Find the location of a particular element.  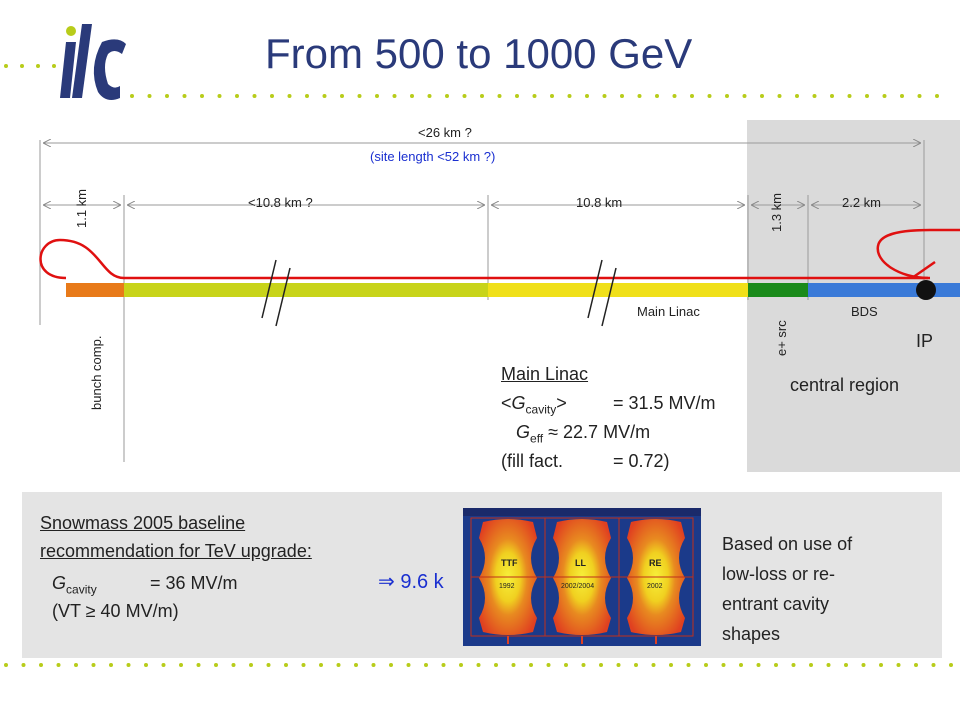

snowmass-gcavity: Gcavity is located at coordinates (74, 585).